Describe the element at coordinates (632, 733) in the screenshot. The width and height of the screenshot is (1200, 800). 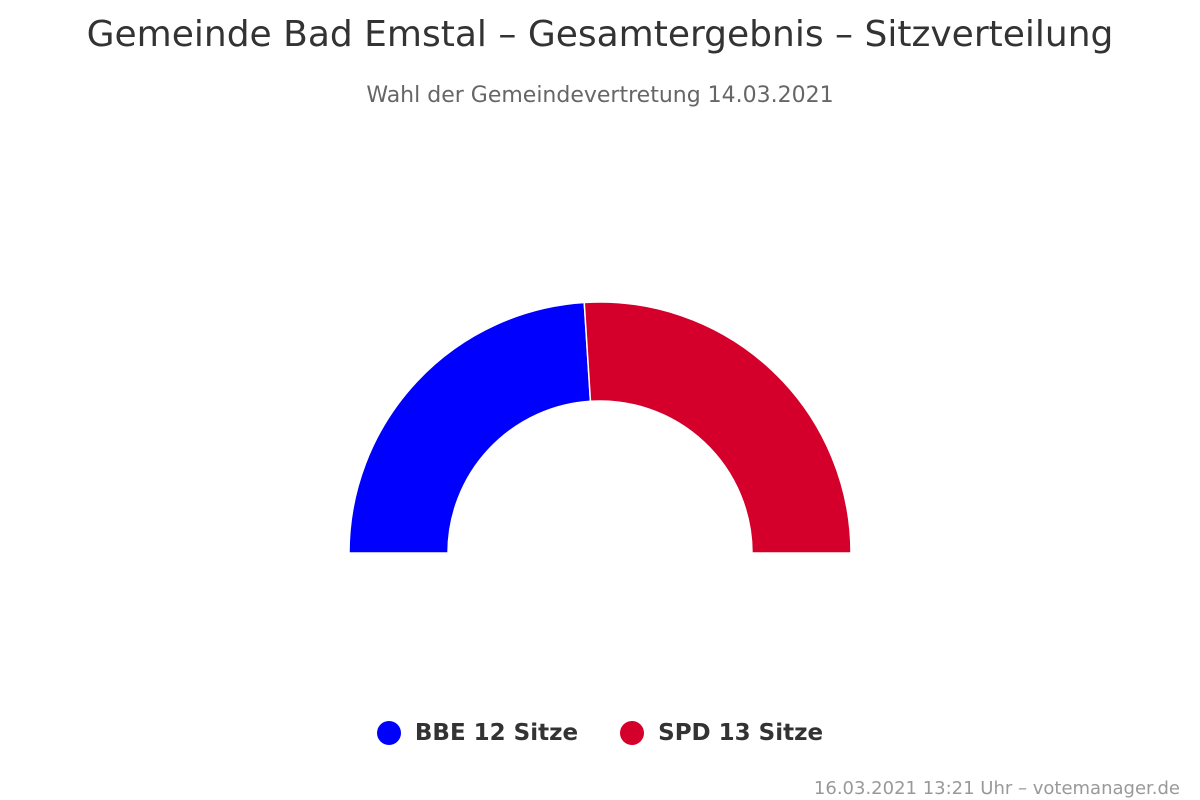
I see `legend-symbol-spd` at that location.